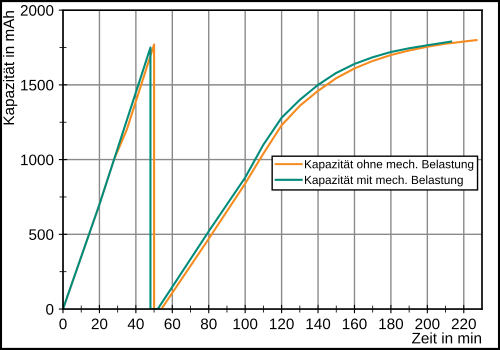 The image size is (500, 350). What do you see at coordinates (389, 165) in the screenshot?
I see `legend-label: Kapazität ohne mech. Belastung` at bounding box center [389, 165].